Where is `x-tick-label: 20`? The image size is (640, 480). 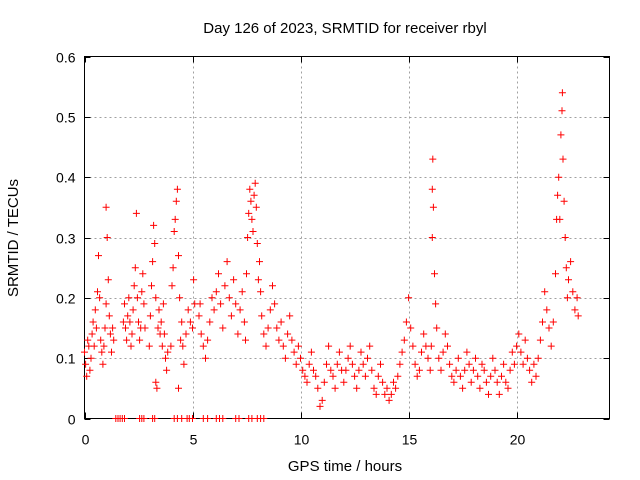 x-tick-label: 20 is located at coordinates (518, 440).